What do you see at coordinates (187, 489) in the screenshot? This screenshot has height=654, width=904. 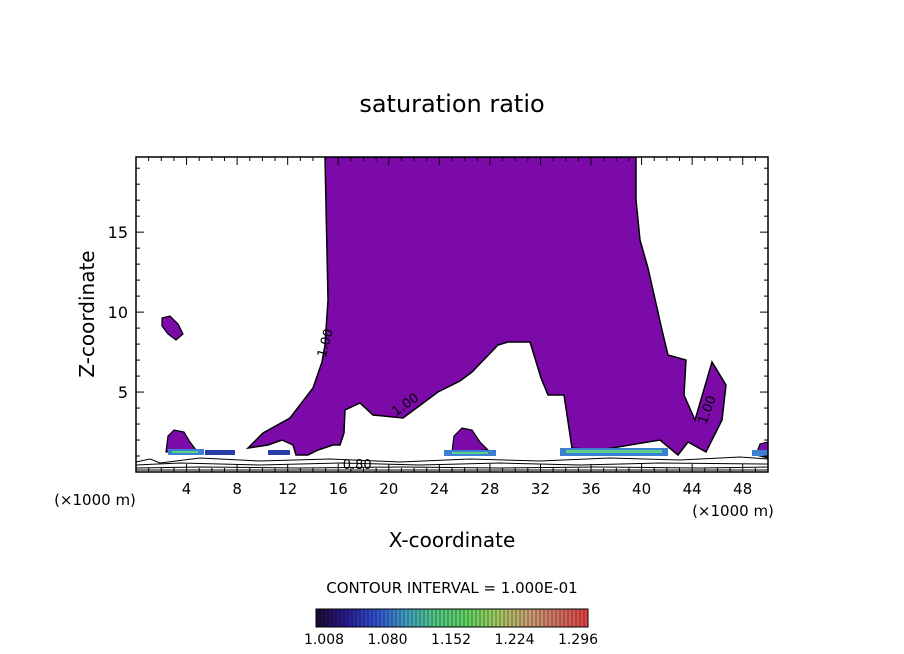 I see `x-tick-label: 4` at bounding box center [187, 489].